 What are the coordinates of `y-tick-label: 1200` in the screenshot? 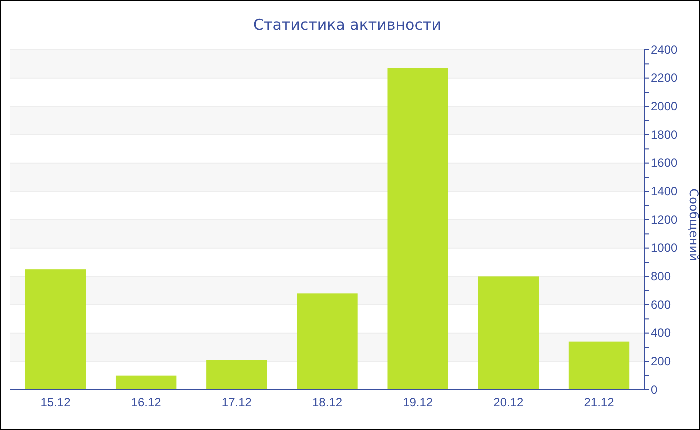 It's located at (664, 219).